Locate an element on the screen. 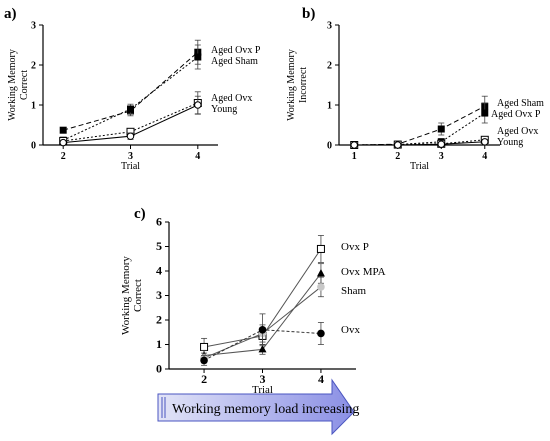  series-label-sham: Sham is located at coordinates (354, 291).